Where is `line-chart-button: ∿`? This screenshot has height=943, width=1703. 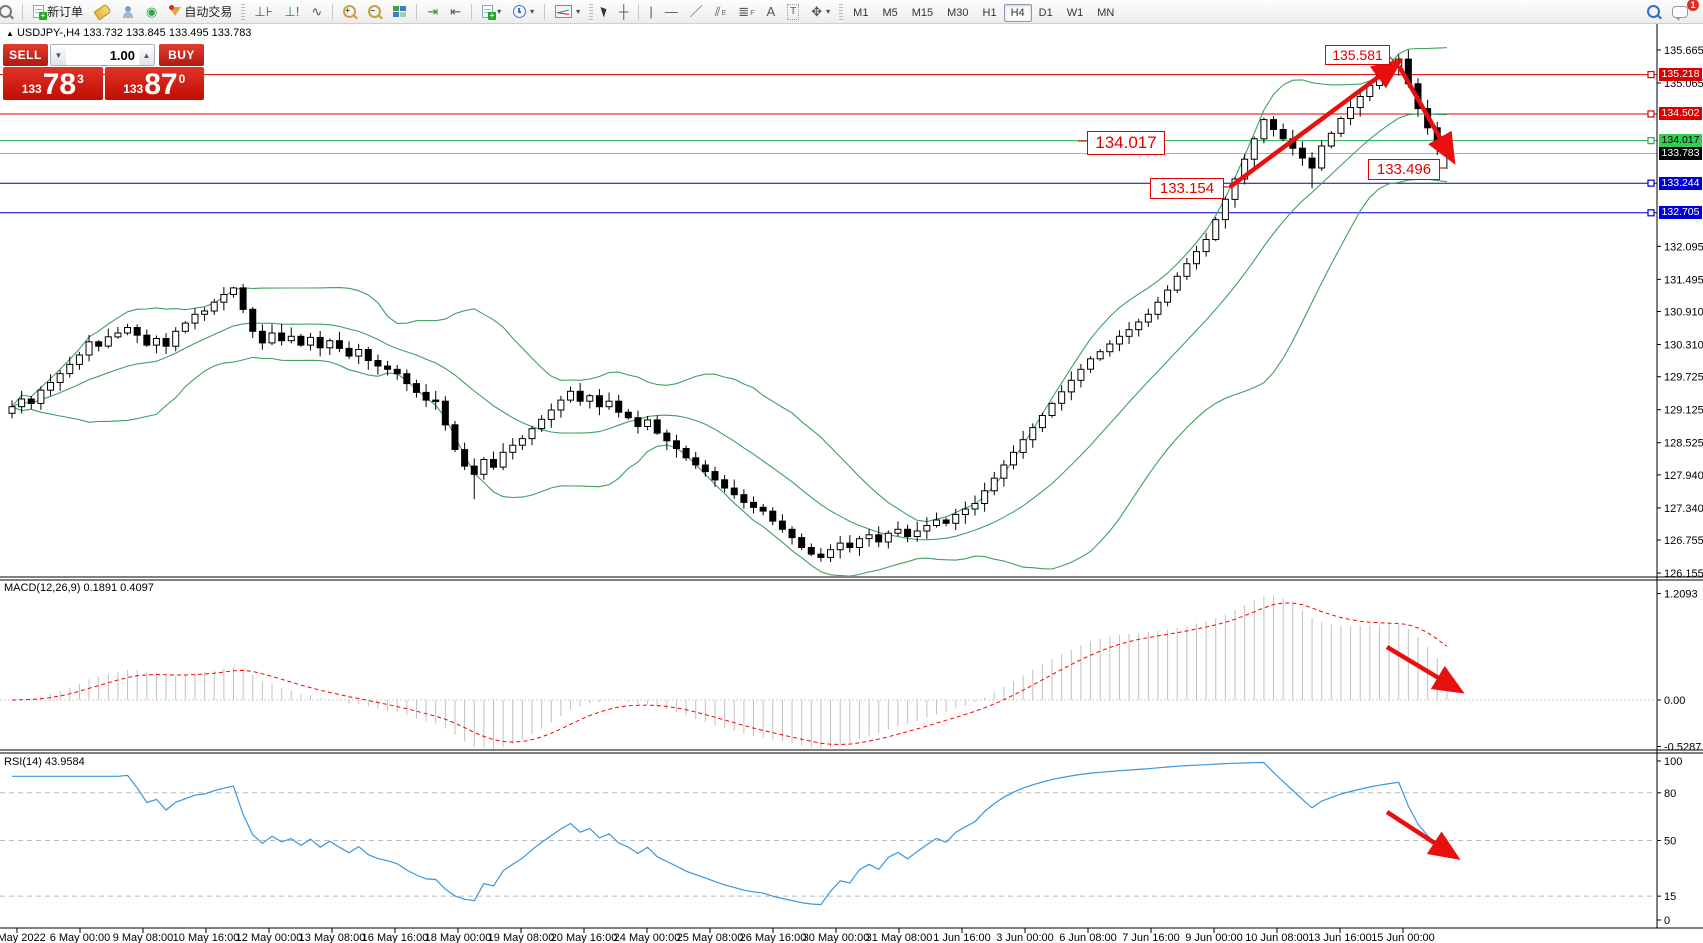 line-chart-button: ∿ is located at coordinates (316, 11).